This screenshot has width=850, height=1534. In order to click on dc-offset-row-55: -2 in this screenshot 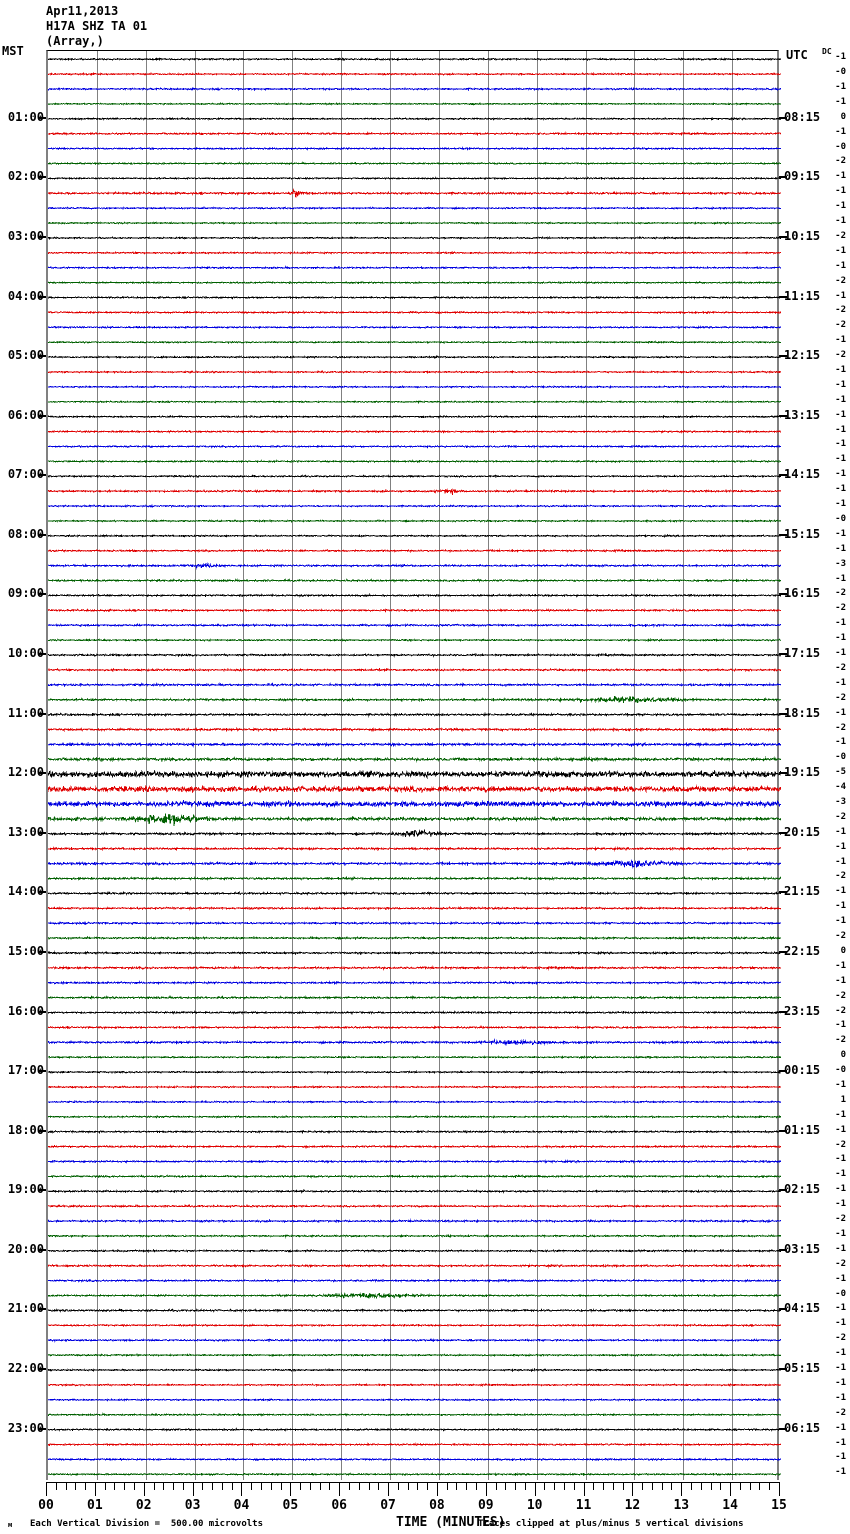, I will do `click(840, 876)`.